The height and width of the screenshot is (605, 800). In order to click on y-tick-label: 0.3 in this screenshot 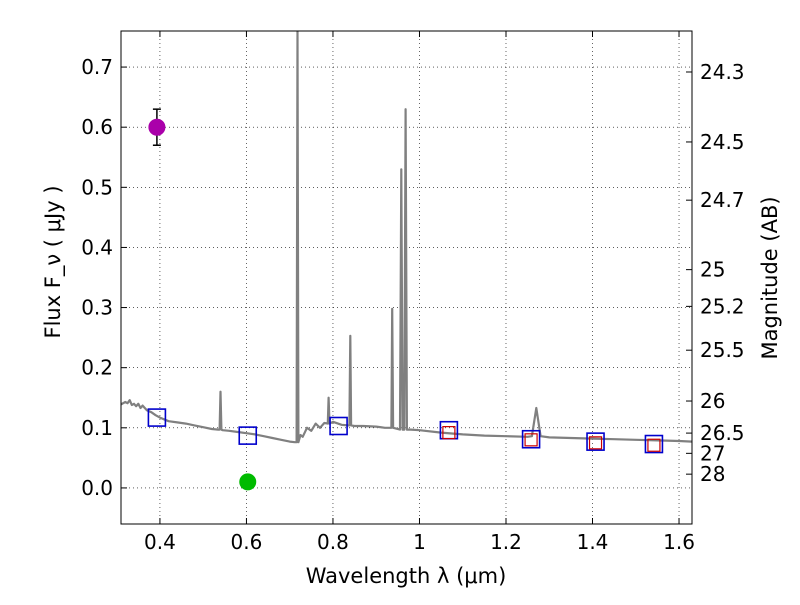, I will do `click(97, 308)`.